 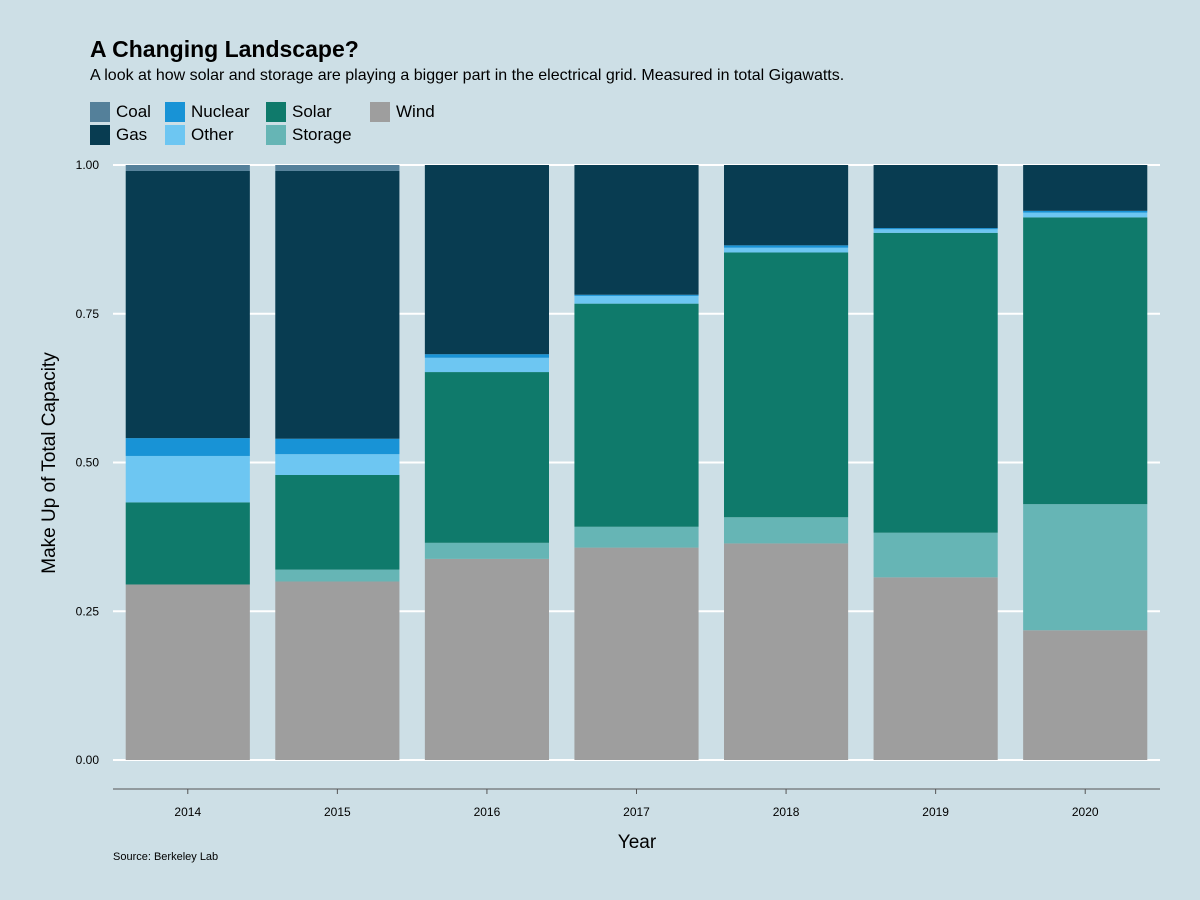 I want to click on bar-2014-nuclear, so click(x=187, y=447).